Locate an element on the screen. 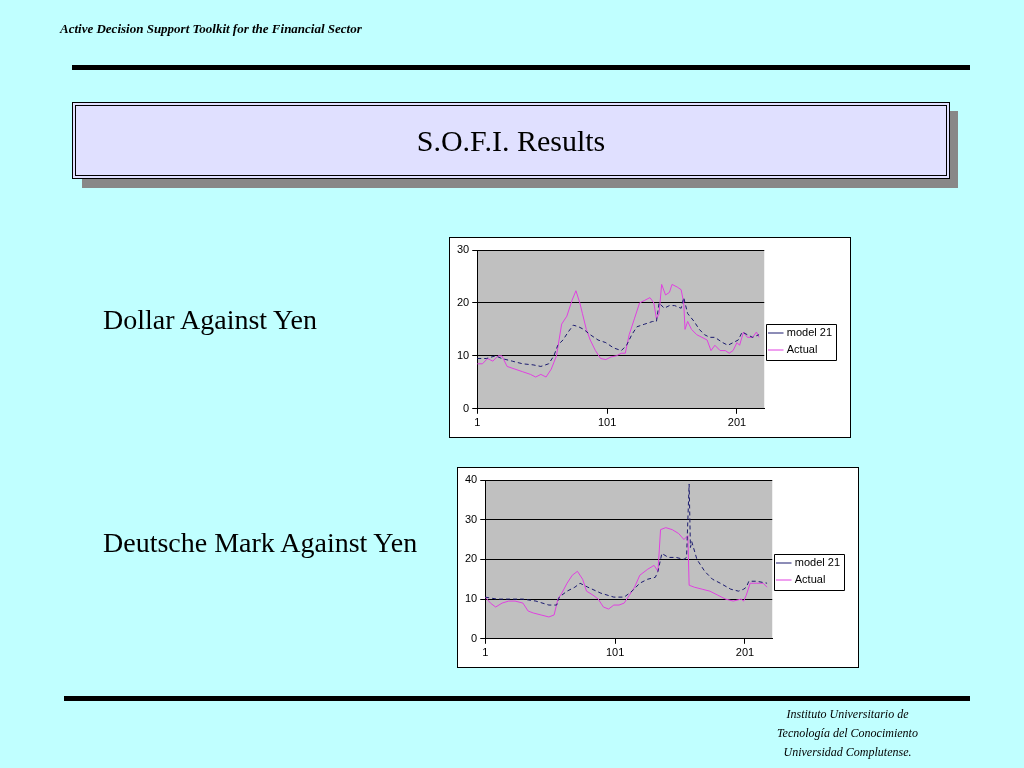 This screenshot has width=1024, height=768. text: Active Decision Support Toolkit for the Financial Sector is located at coordinates (211, 29).